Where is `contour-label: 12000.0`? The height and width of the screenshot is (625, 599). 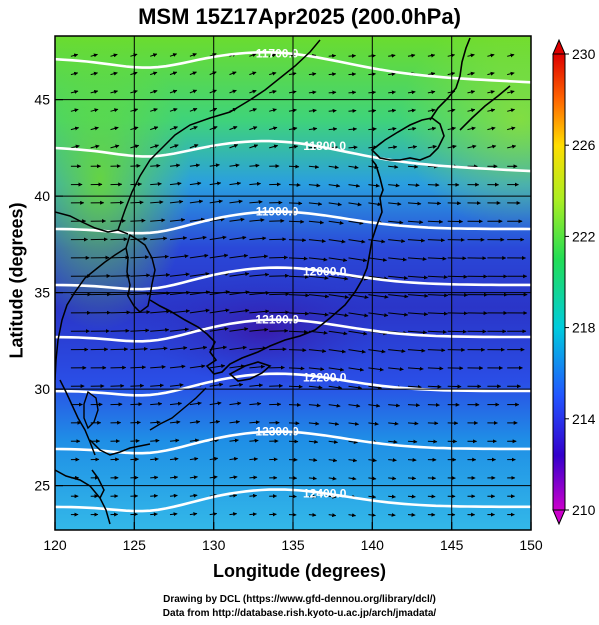 contour-label: 12000.0 is located at coordinates (325, 271).